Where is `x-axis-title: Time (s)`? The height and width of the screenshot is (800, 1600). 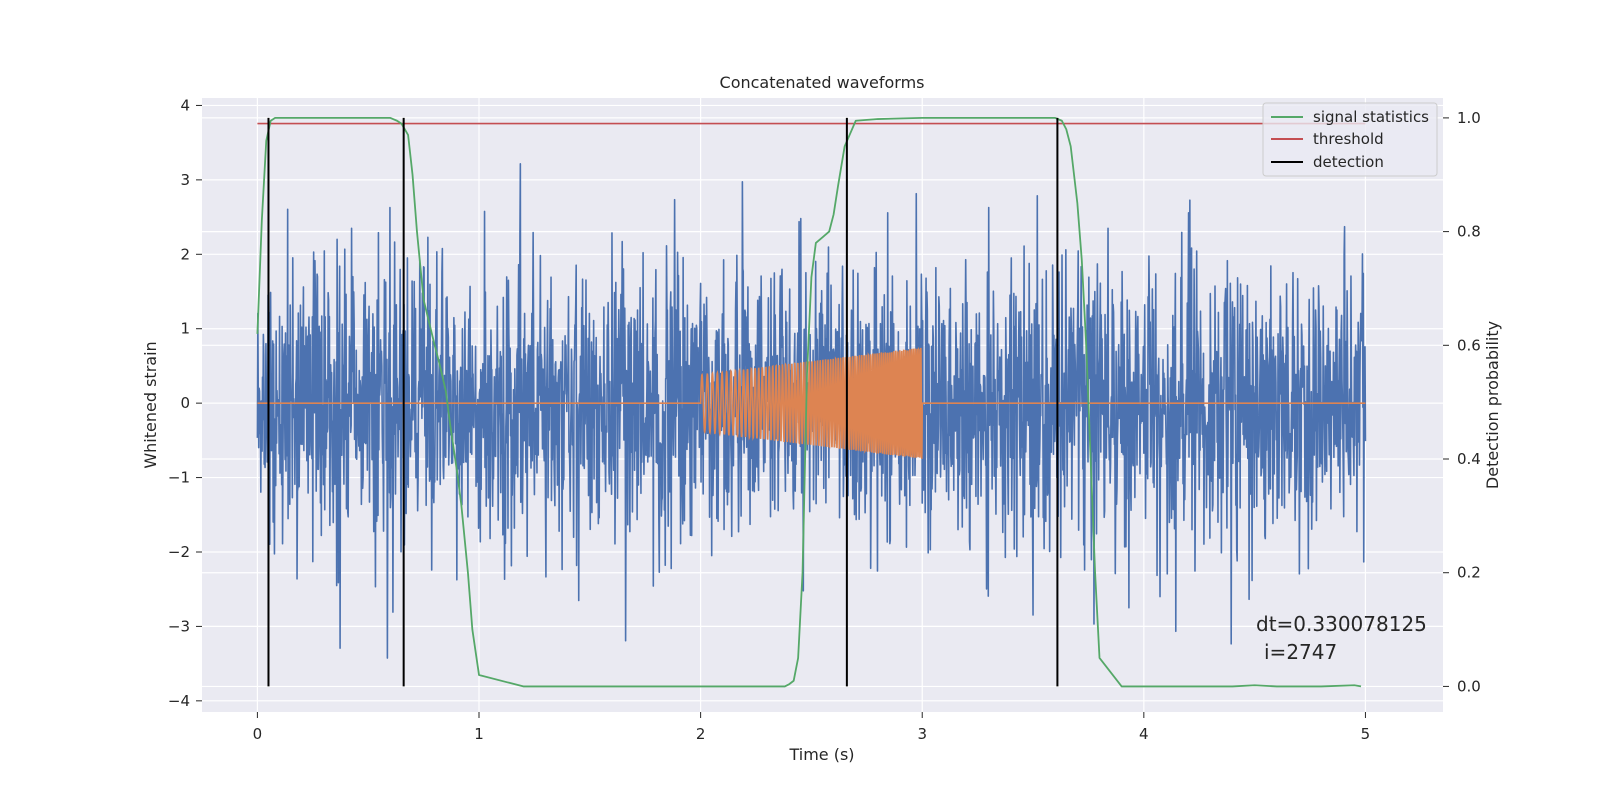 x-axis-title: Time (s) is located at coordinates (821, 754).